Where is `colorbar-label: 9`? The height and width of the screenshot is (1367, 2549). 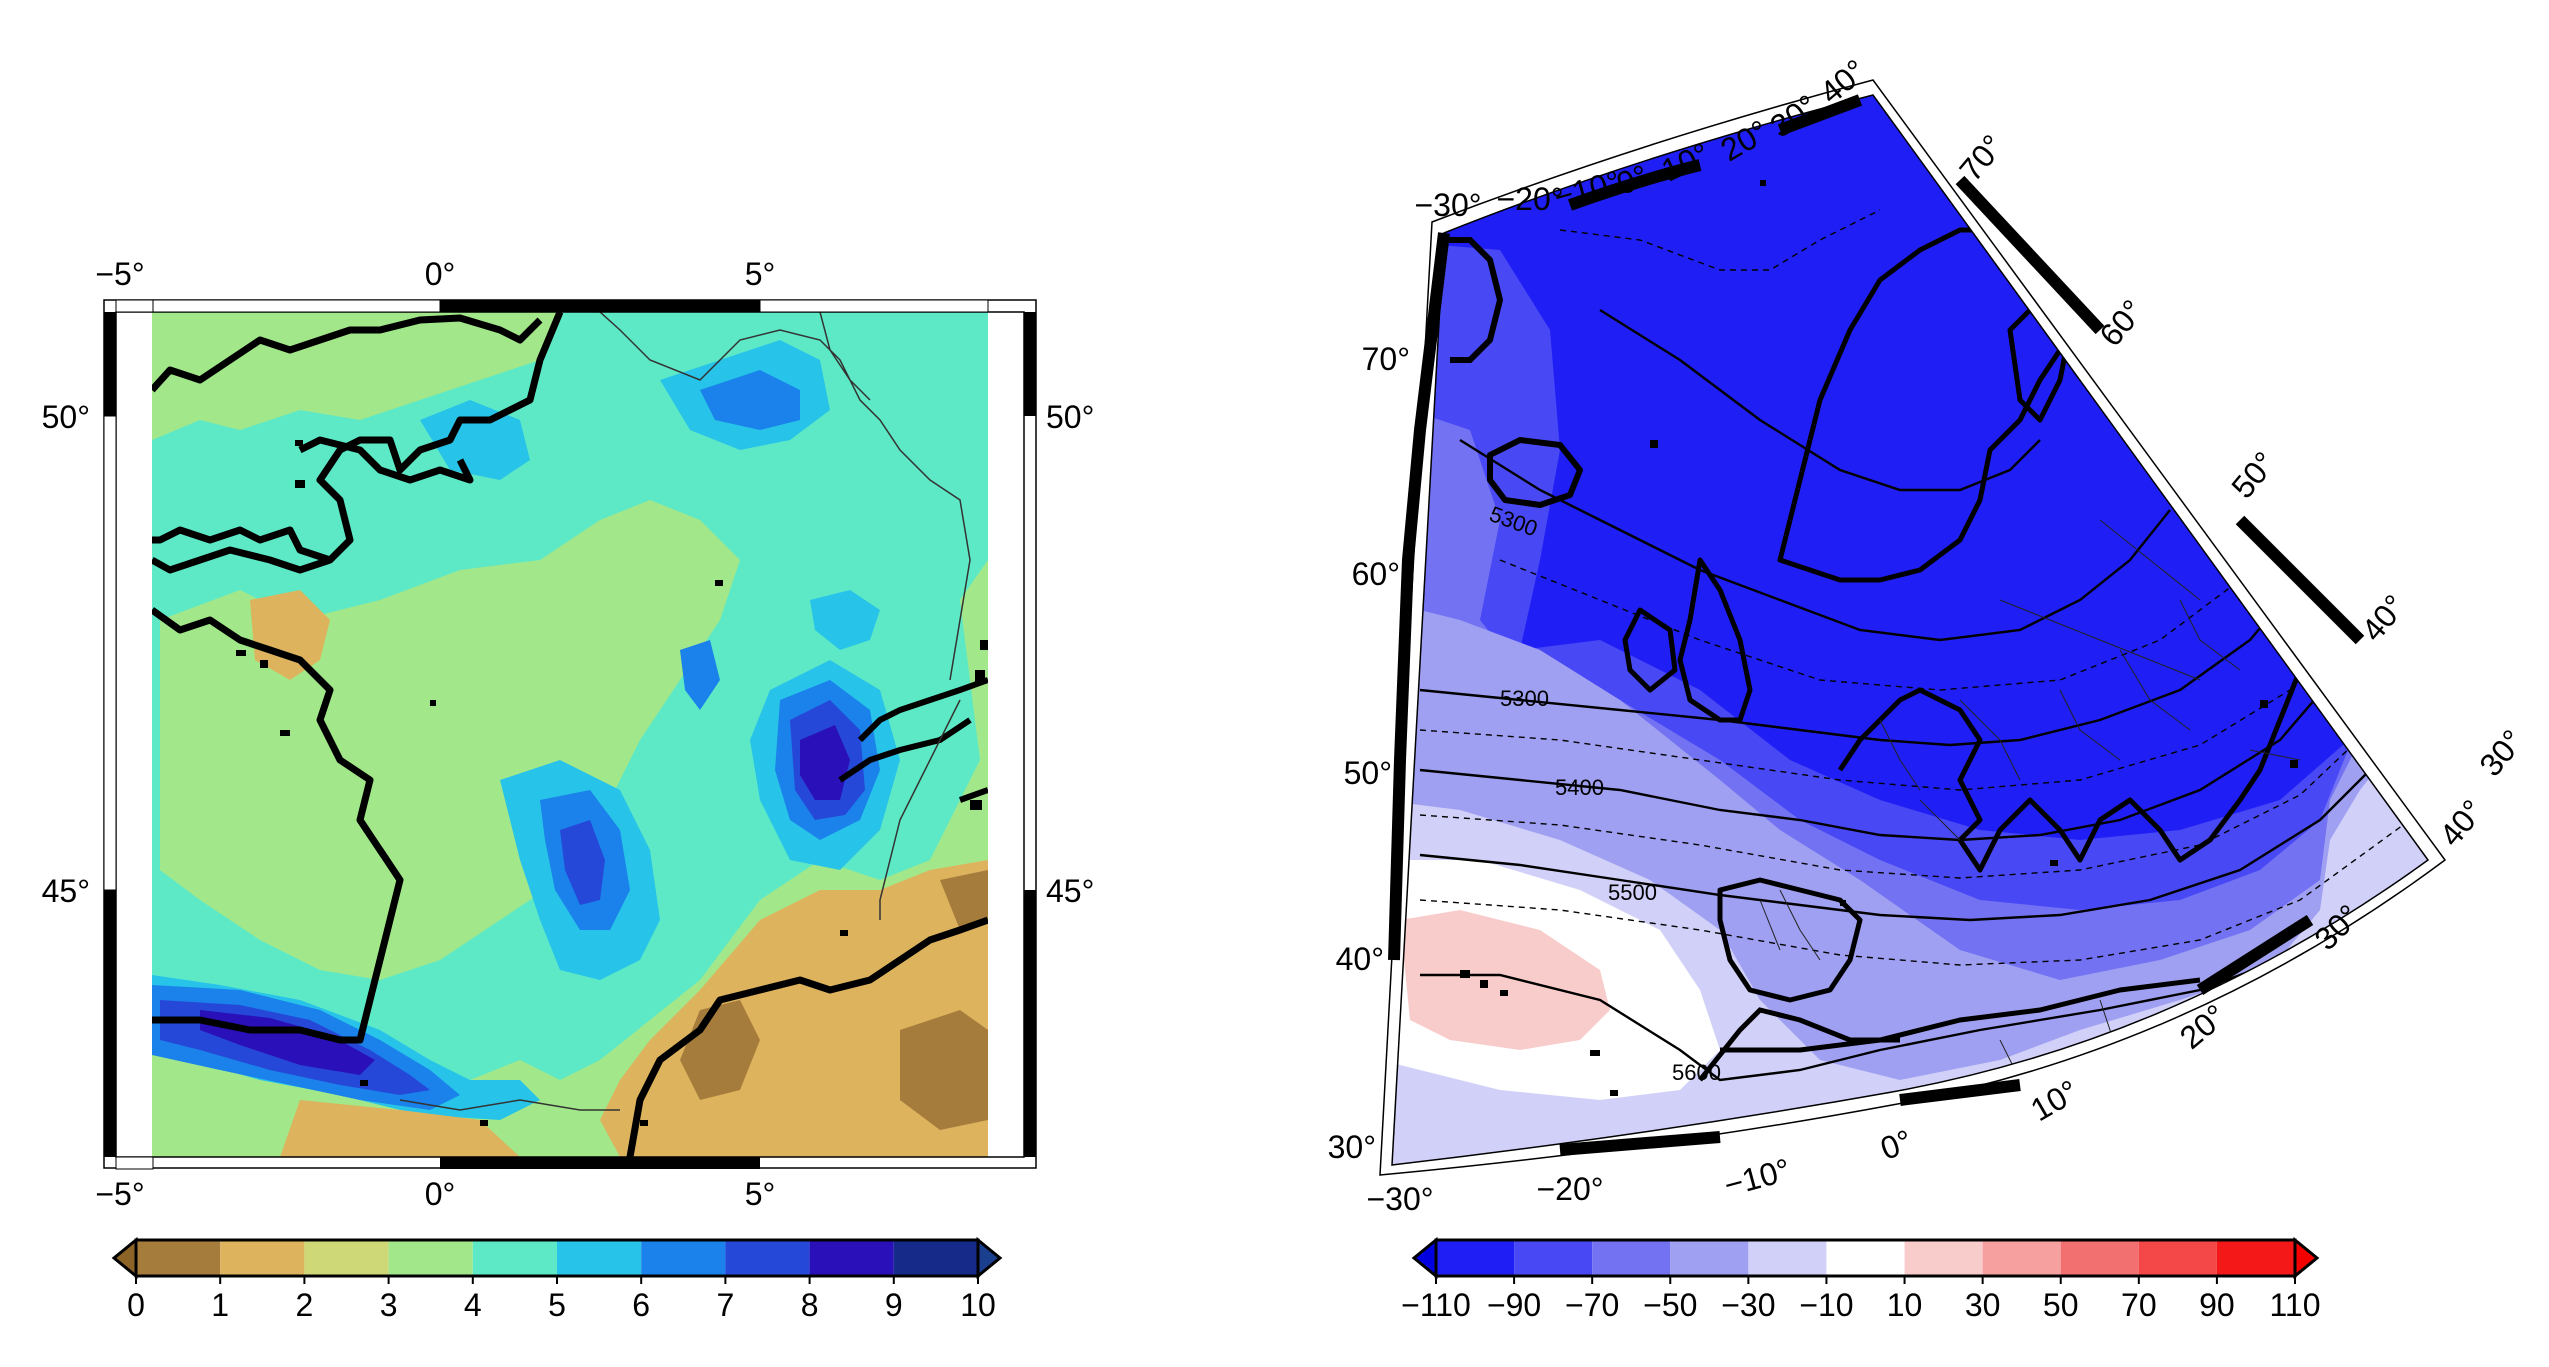
colorbar-label: 9 is located at coordinates (894, 1305).